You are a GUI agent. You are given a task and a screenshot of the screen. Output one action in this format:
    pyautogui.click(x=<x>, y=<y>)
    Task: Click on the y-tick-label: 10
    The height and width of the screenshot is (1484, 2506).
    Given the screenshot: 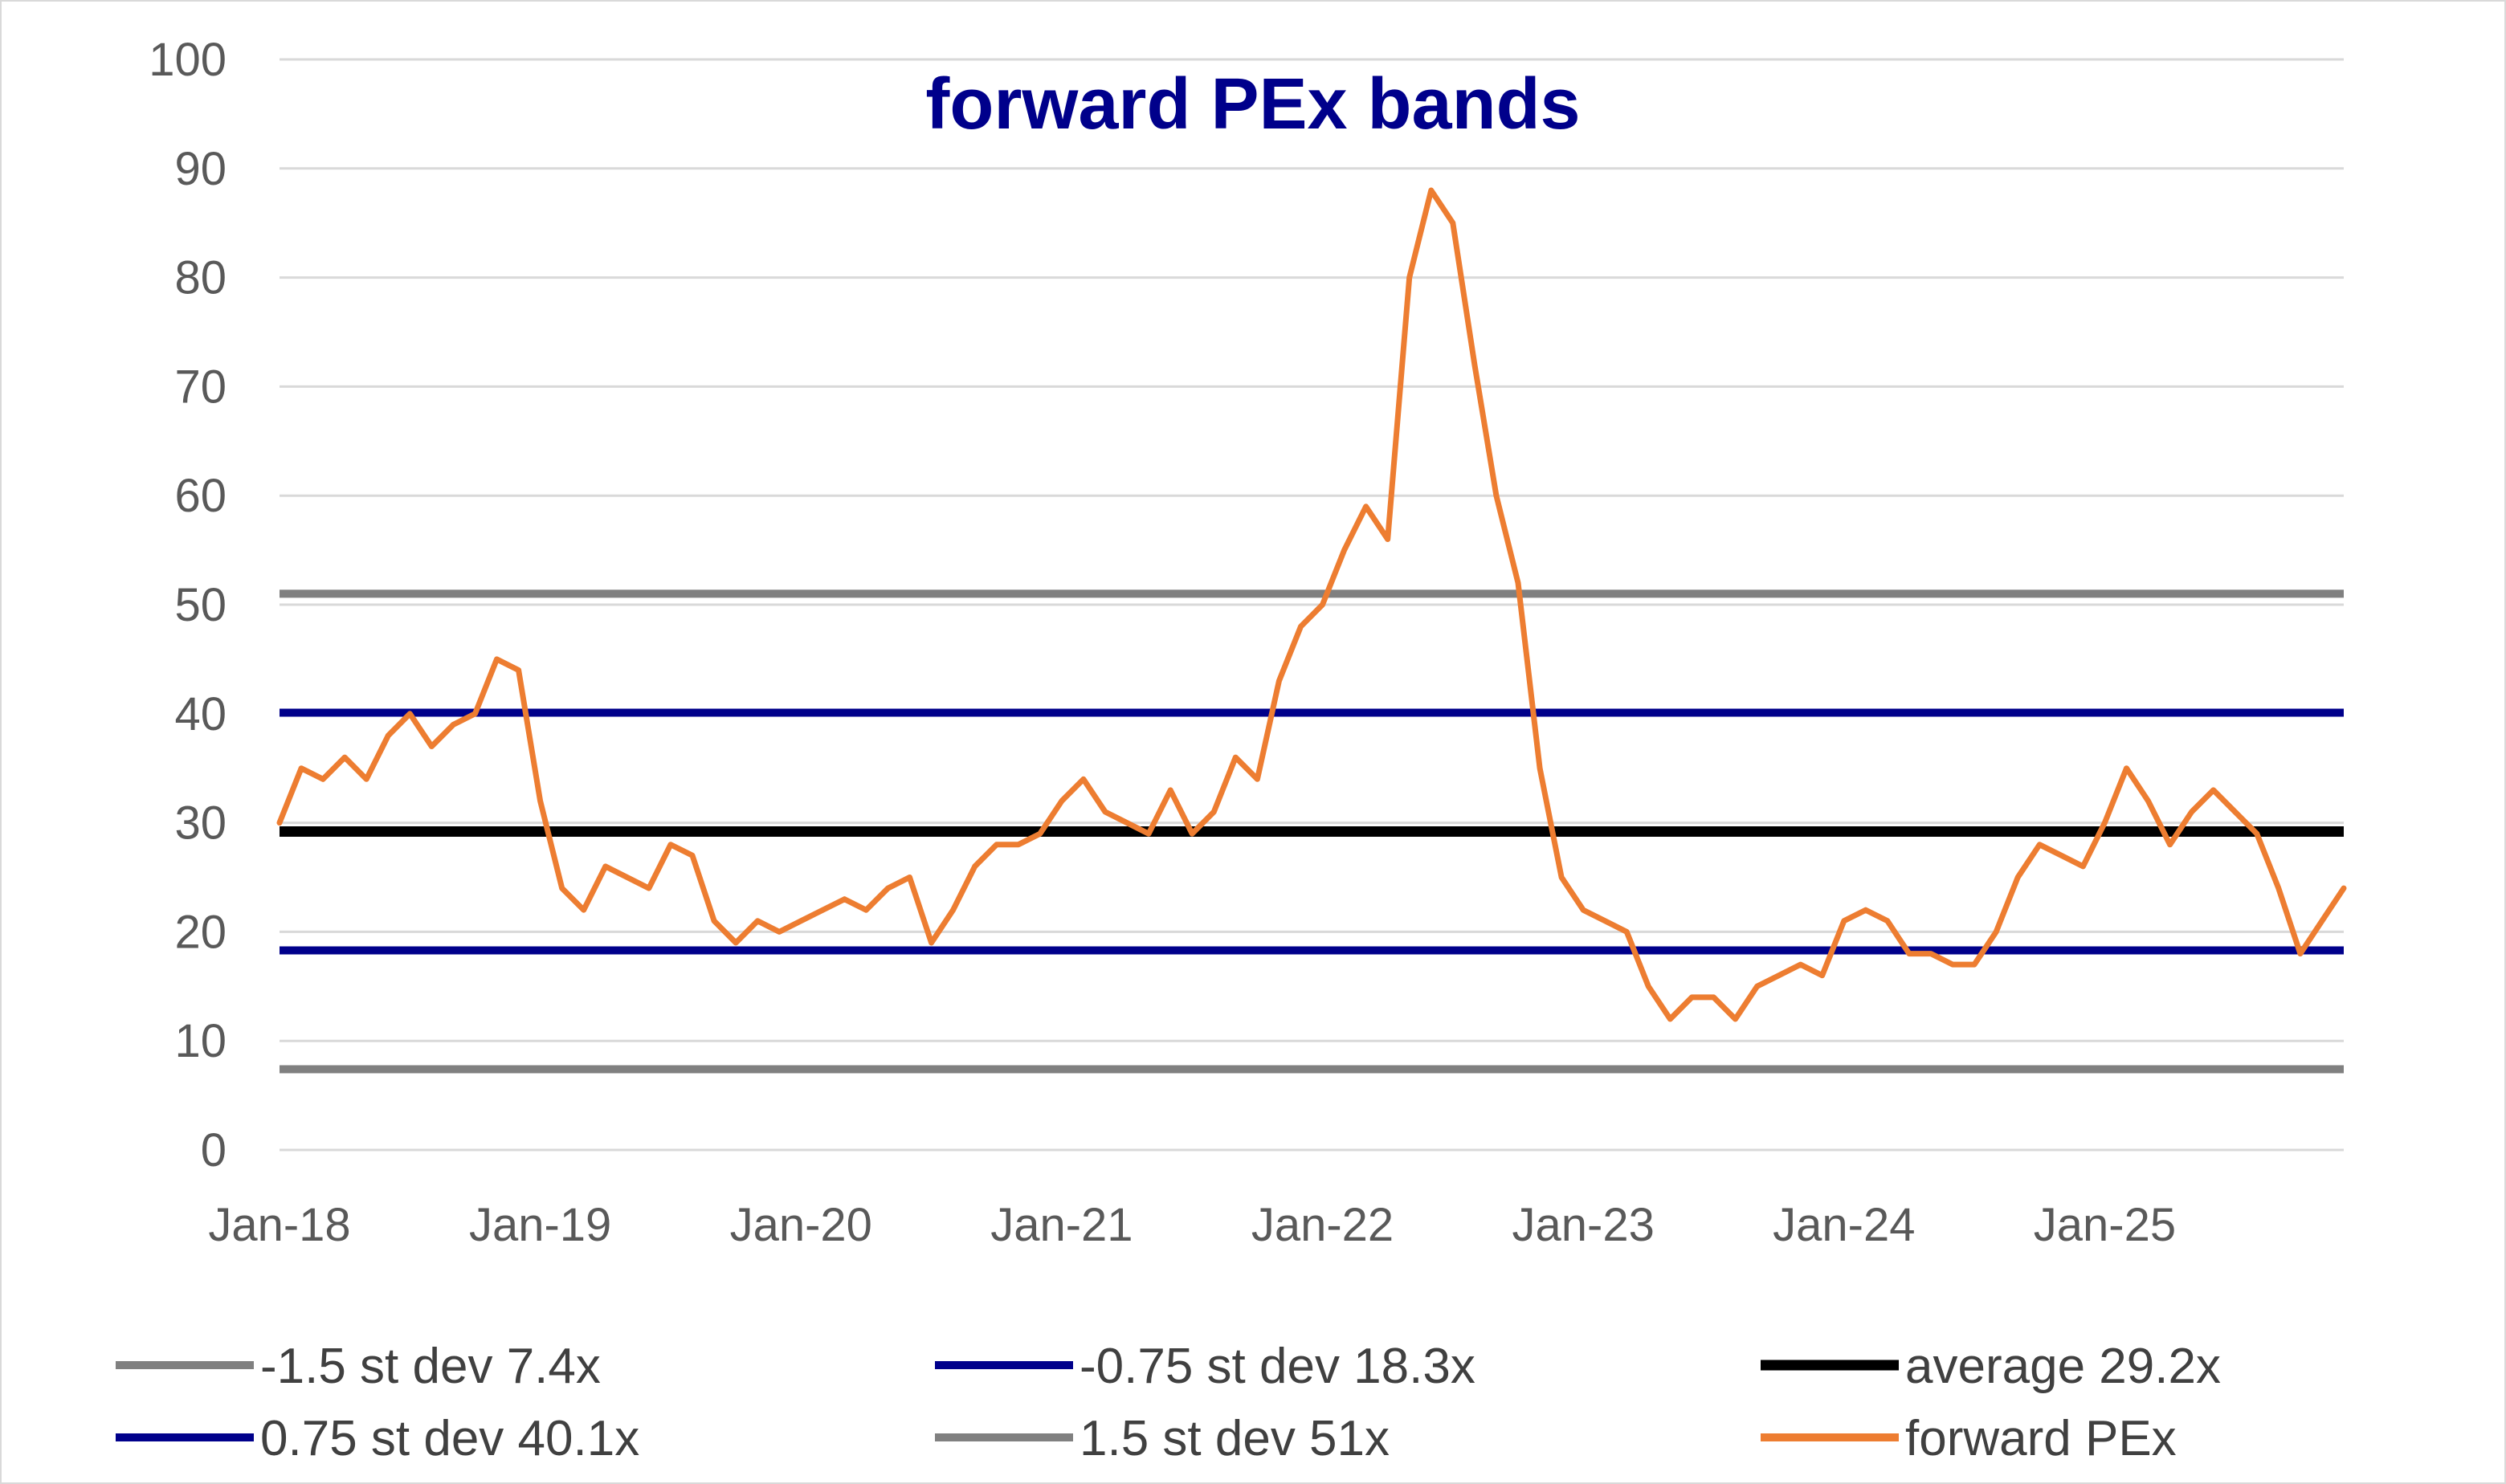 What is the action you would take?
    pyautogui.click(x=200, y=1041)
    